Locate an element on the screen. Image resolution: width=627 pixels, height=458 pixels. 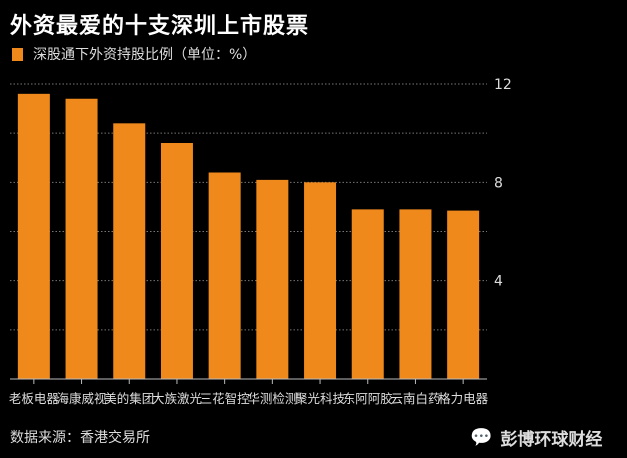
legend-label: 深股通下外资持股比例（单位：%） is located at coordinates (145, 55).